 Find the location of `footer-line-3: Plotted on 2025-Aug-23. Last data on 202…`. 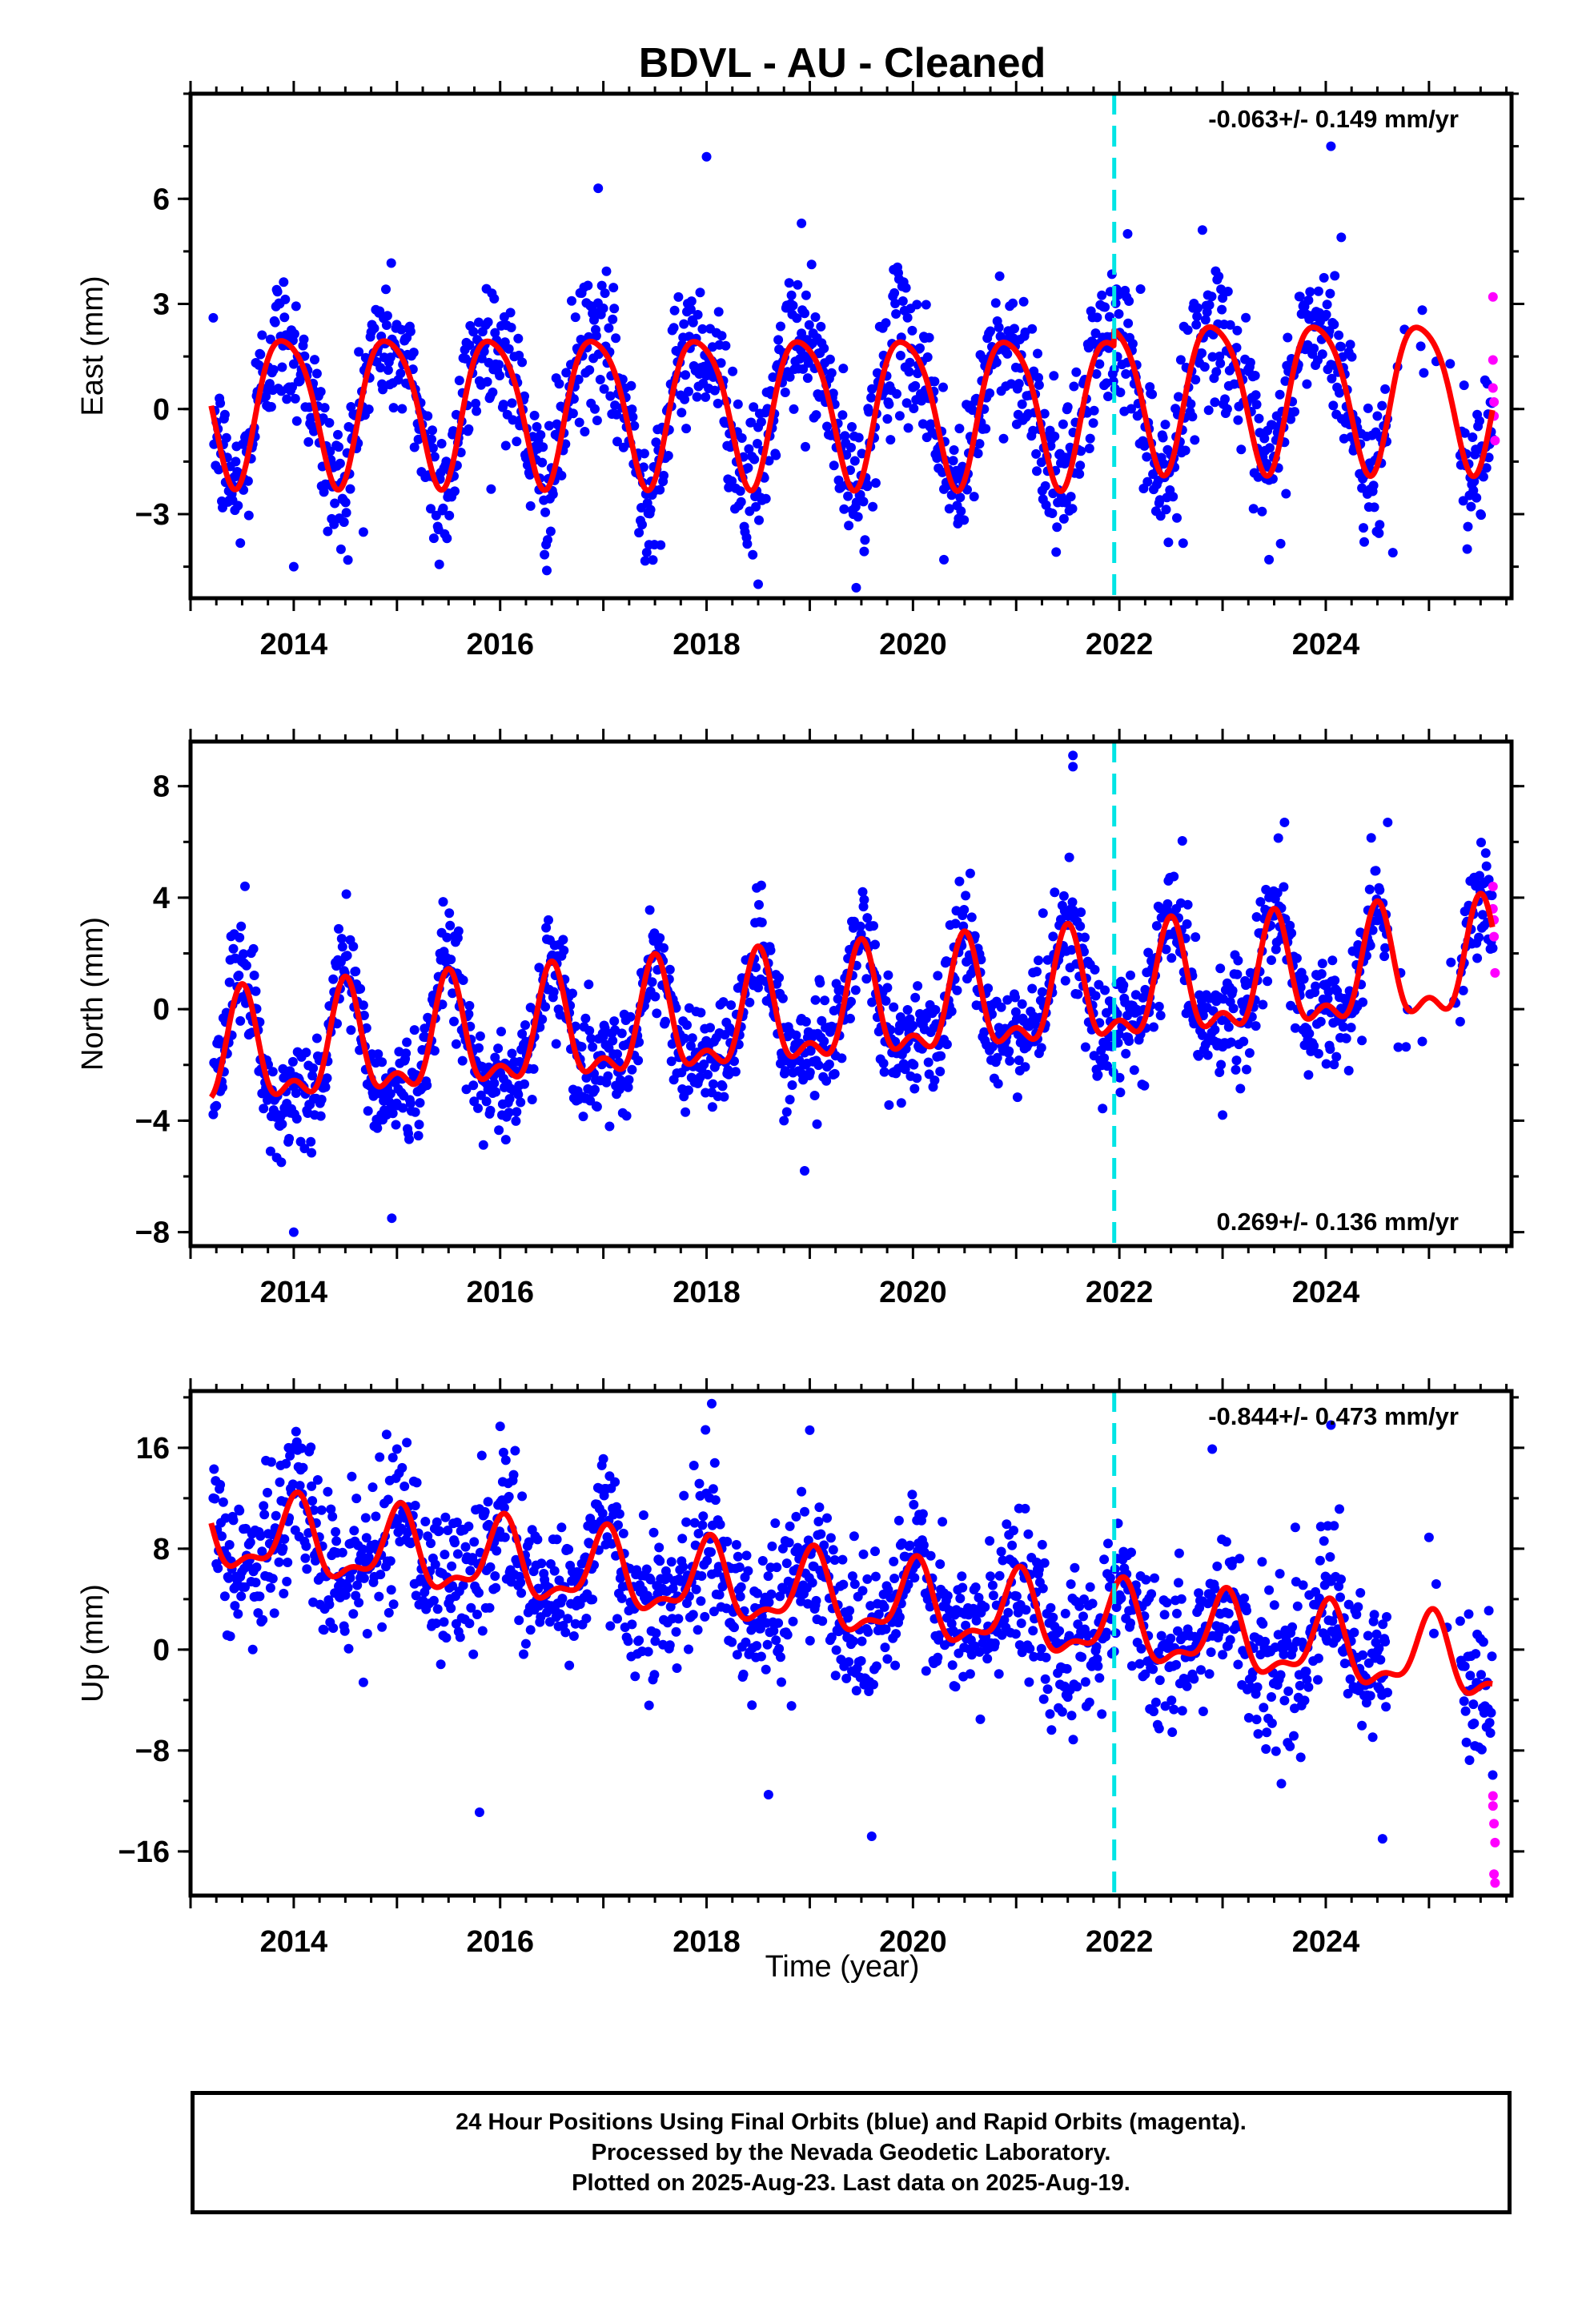

footer-line-3: Plotted on 2025-Aug-23. Last data on 202… is located at coordinates (851, 2183).